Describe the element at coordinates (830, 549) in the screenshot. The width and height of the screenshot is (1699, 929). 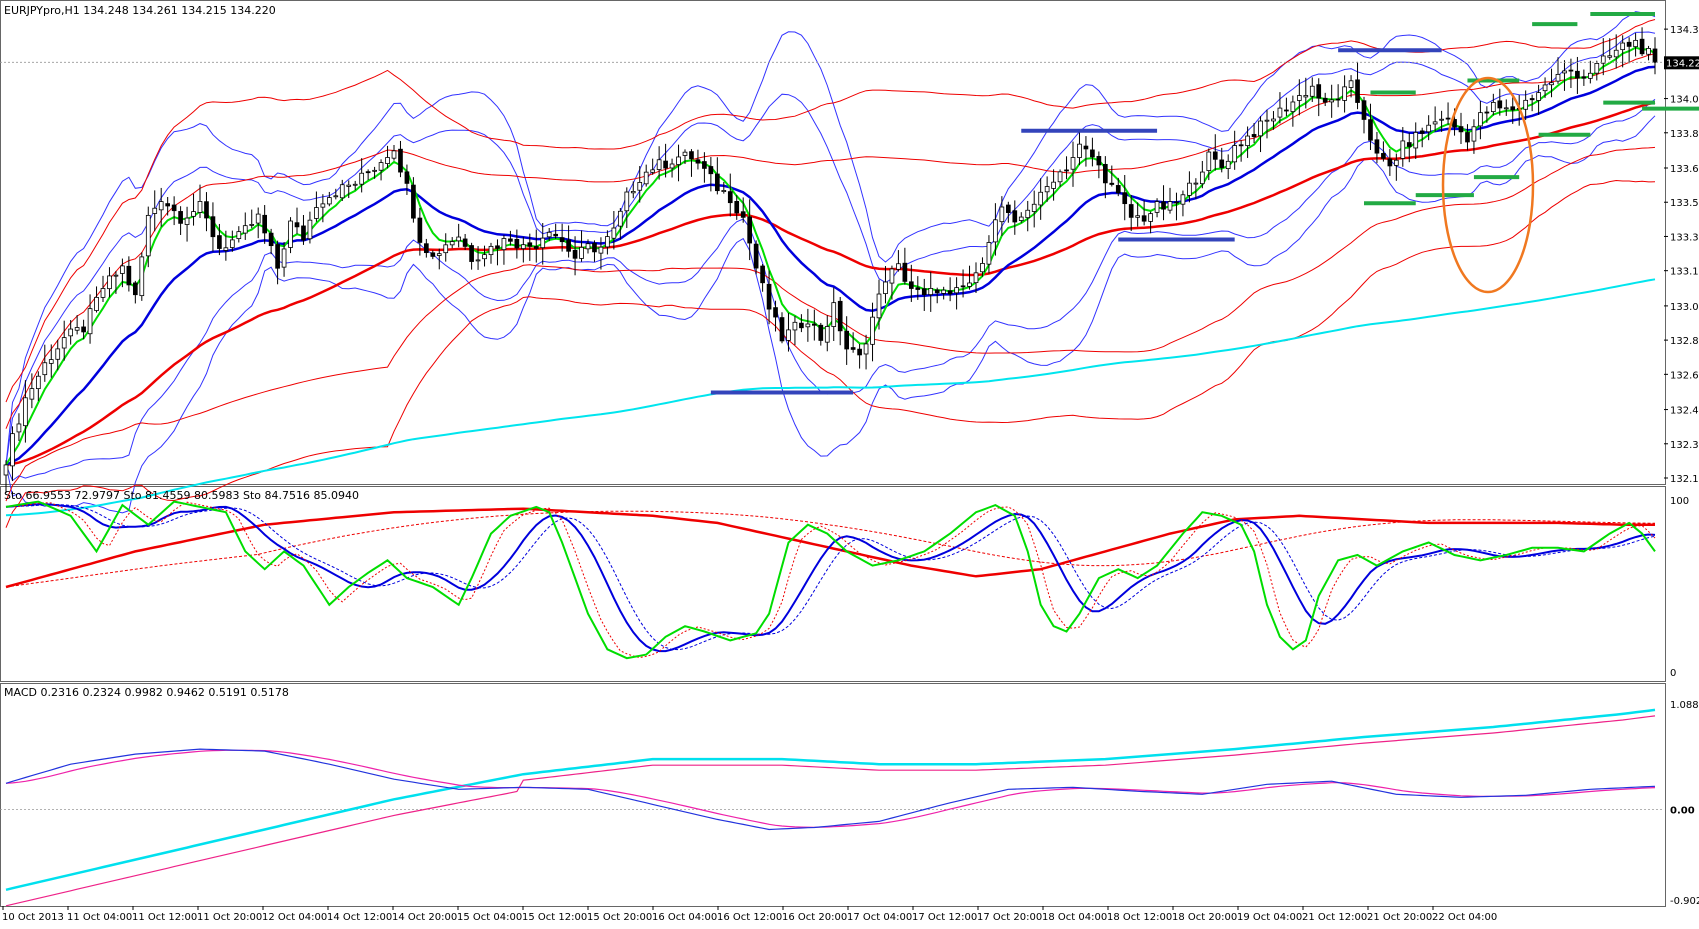
I see `stoch-slow-signal-line` at that location.